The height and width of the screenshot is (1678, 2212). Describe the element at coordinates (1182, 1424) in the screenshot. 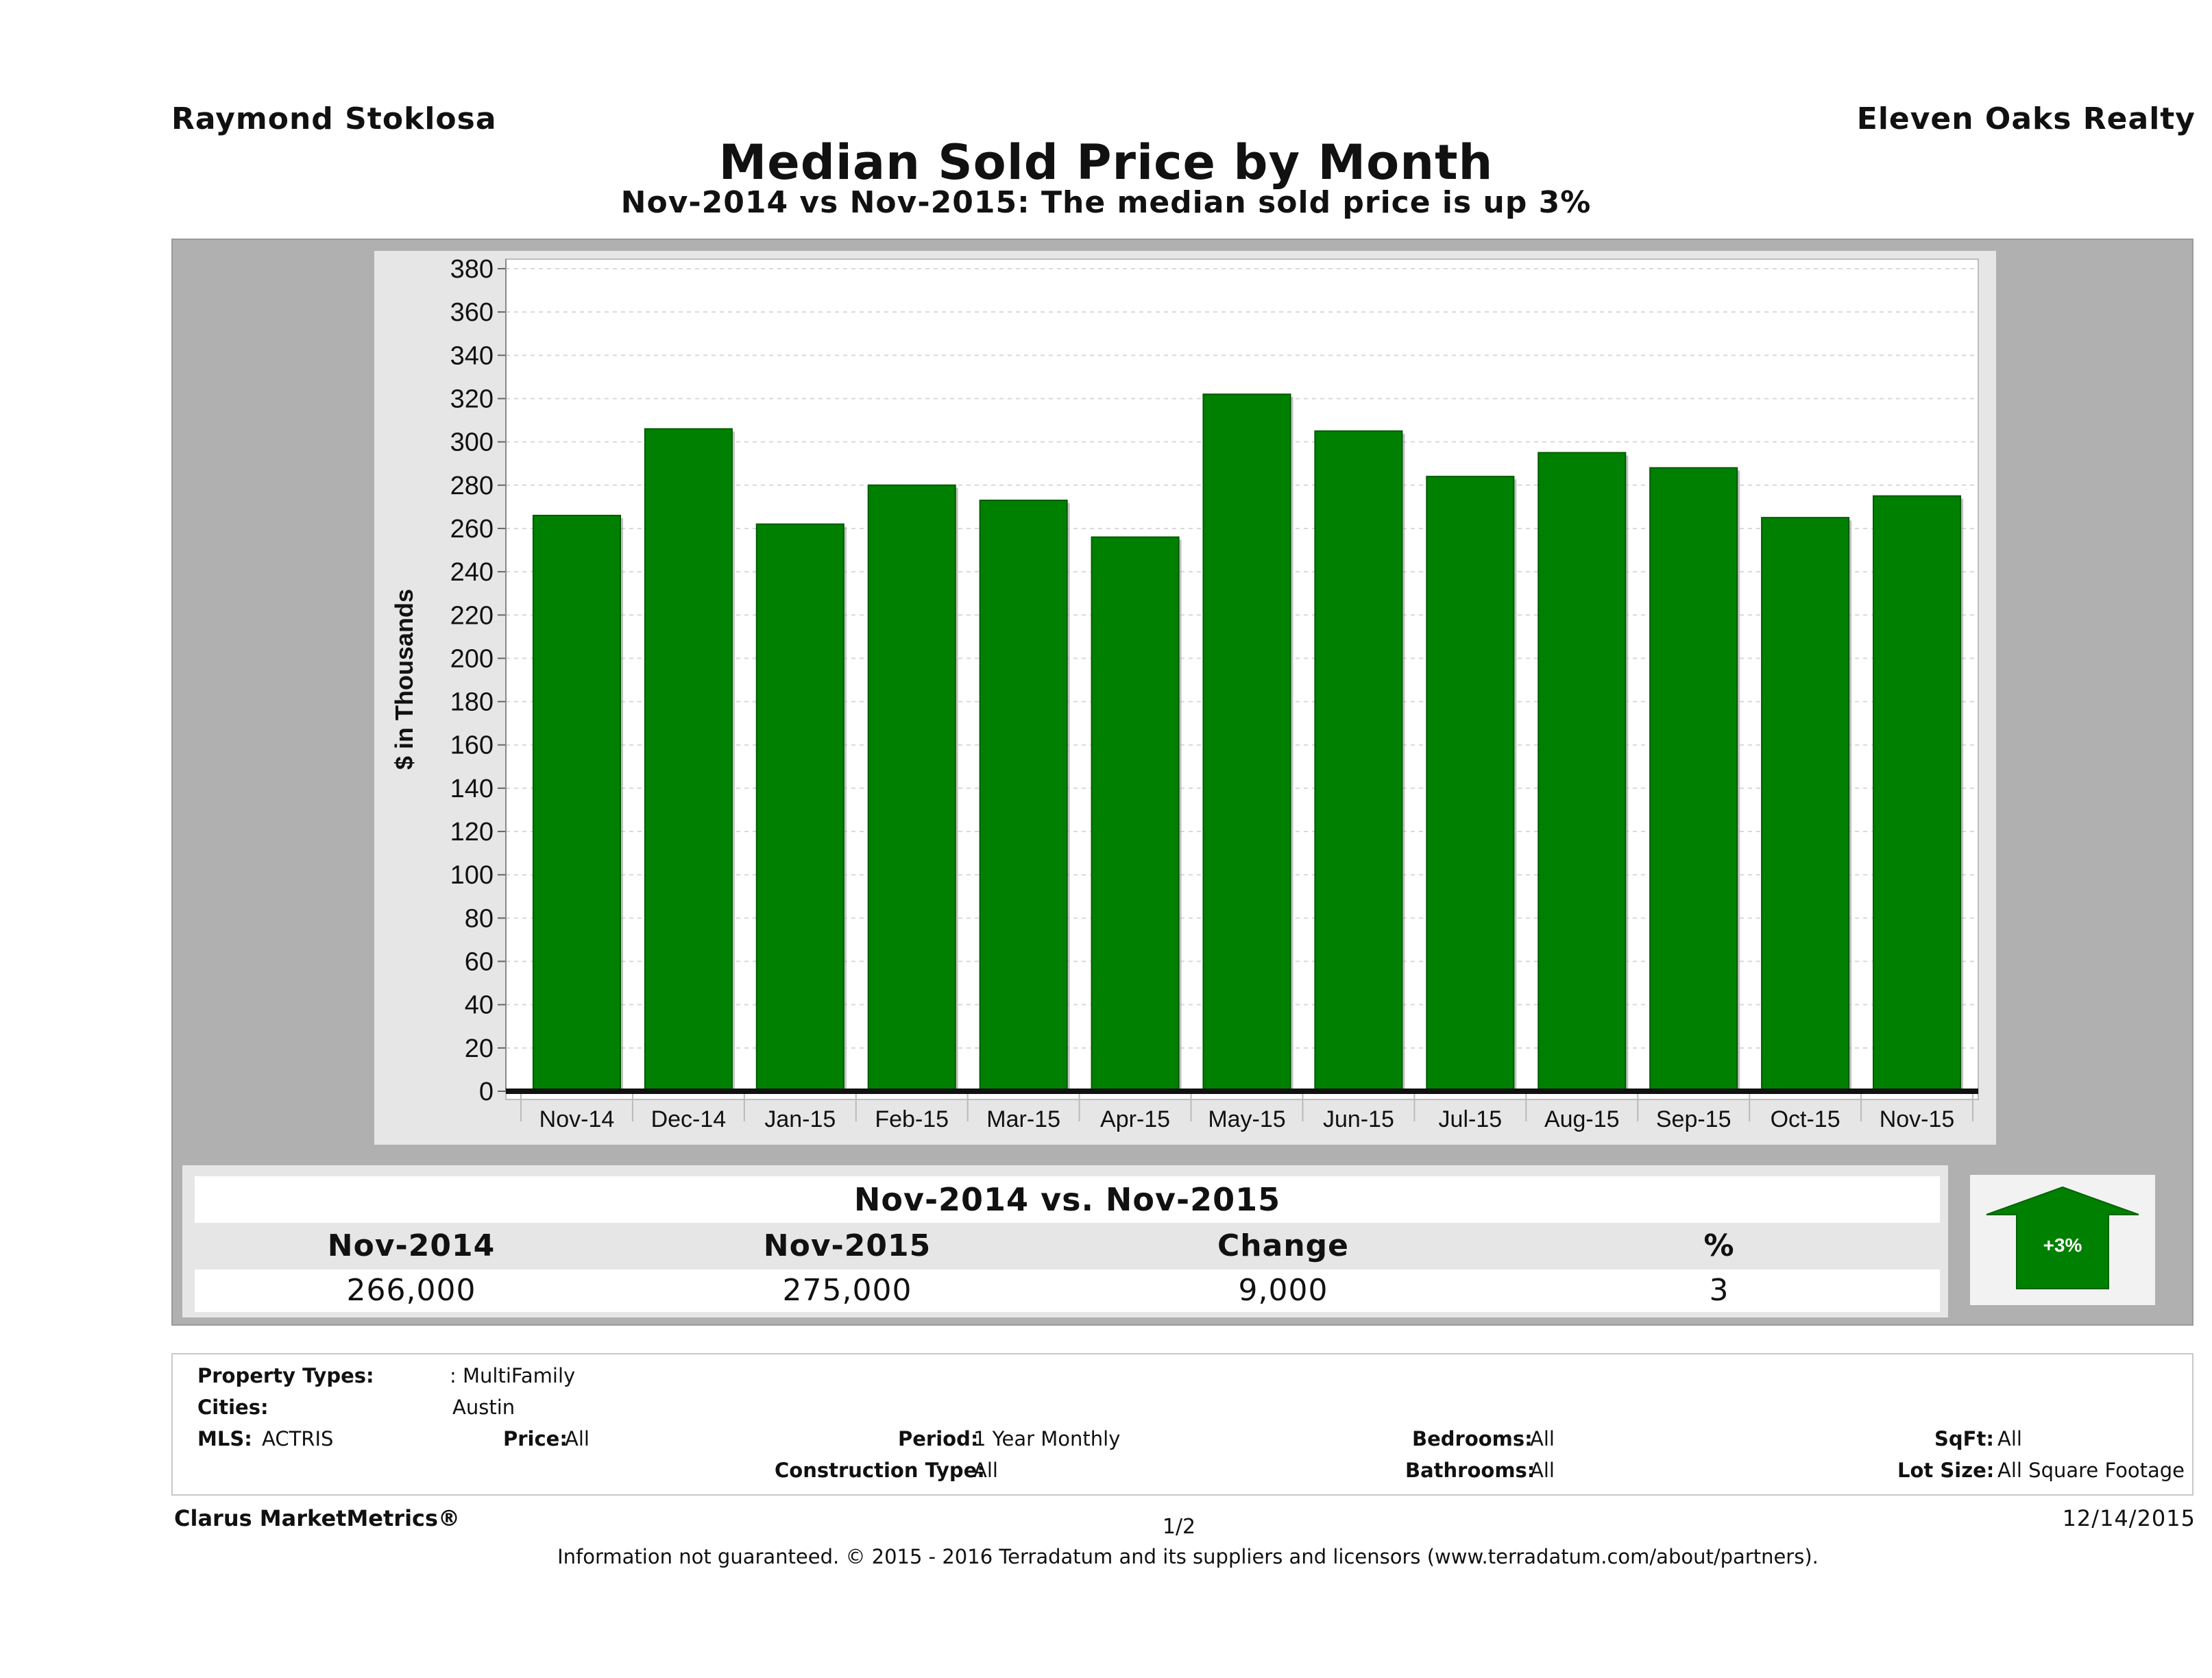

I see `filters-panel` at that location.